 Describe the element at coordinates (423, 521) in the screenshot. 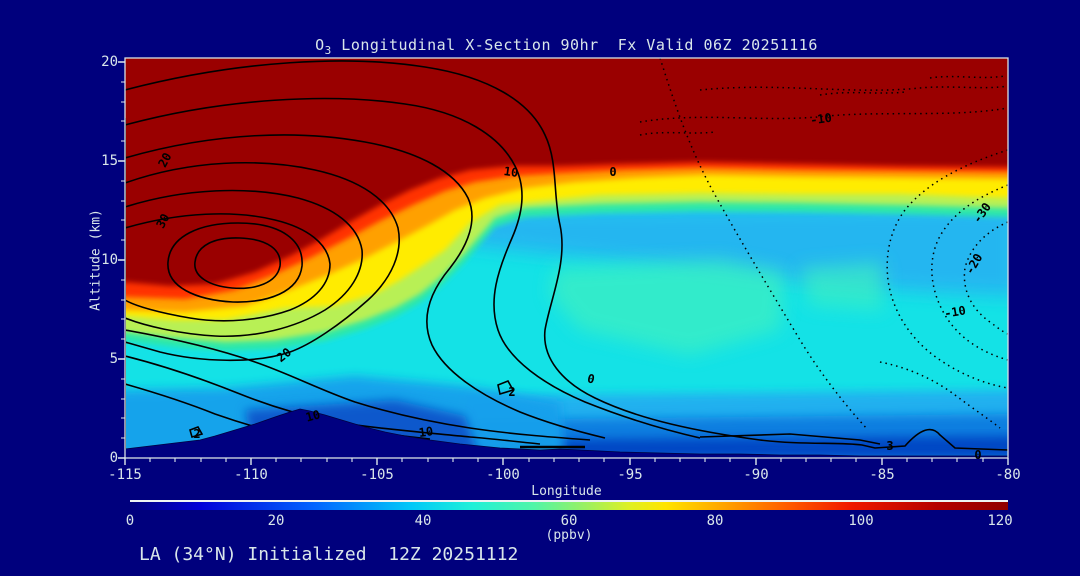

I see `colorbar-tick-label: 40` at that location.